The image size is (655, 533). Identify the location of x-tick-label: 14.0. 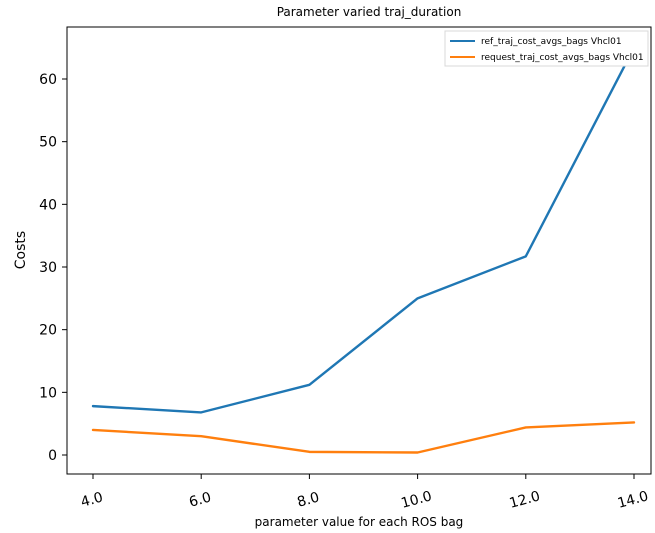
(633, 500).